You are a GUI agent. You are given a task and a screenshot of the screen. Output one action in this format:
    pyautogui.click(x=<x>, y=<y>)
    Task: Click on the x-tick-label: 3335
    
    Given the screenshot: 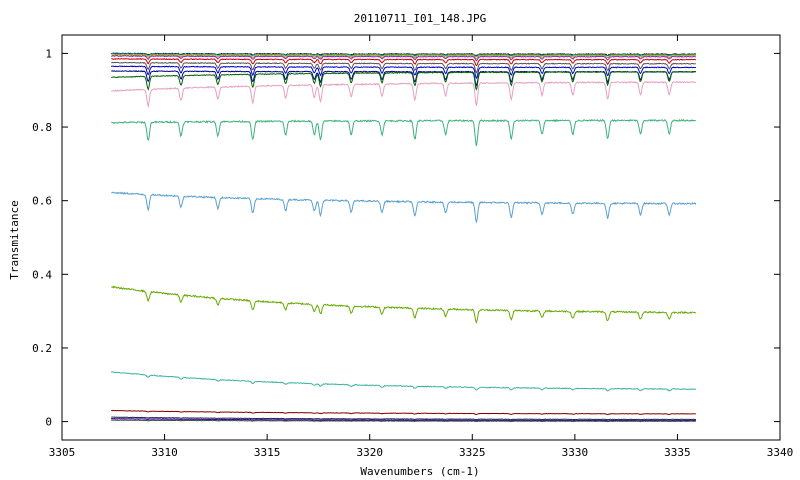 What is the action you would take?
    pyautogui.click(x=677, y=452)
    